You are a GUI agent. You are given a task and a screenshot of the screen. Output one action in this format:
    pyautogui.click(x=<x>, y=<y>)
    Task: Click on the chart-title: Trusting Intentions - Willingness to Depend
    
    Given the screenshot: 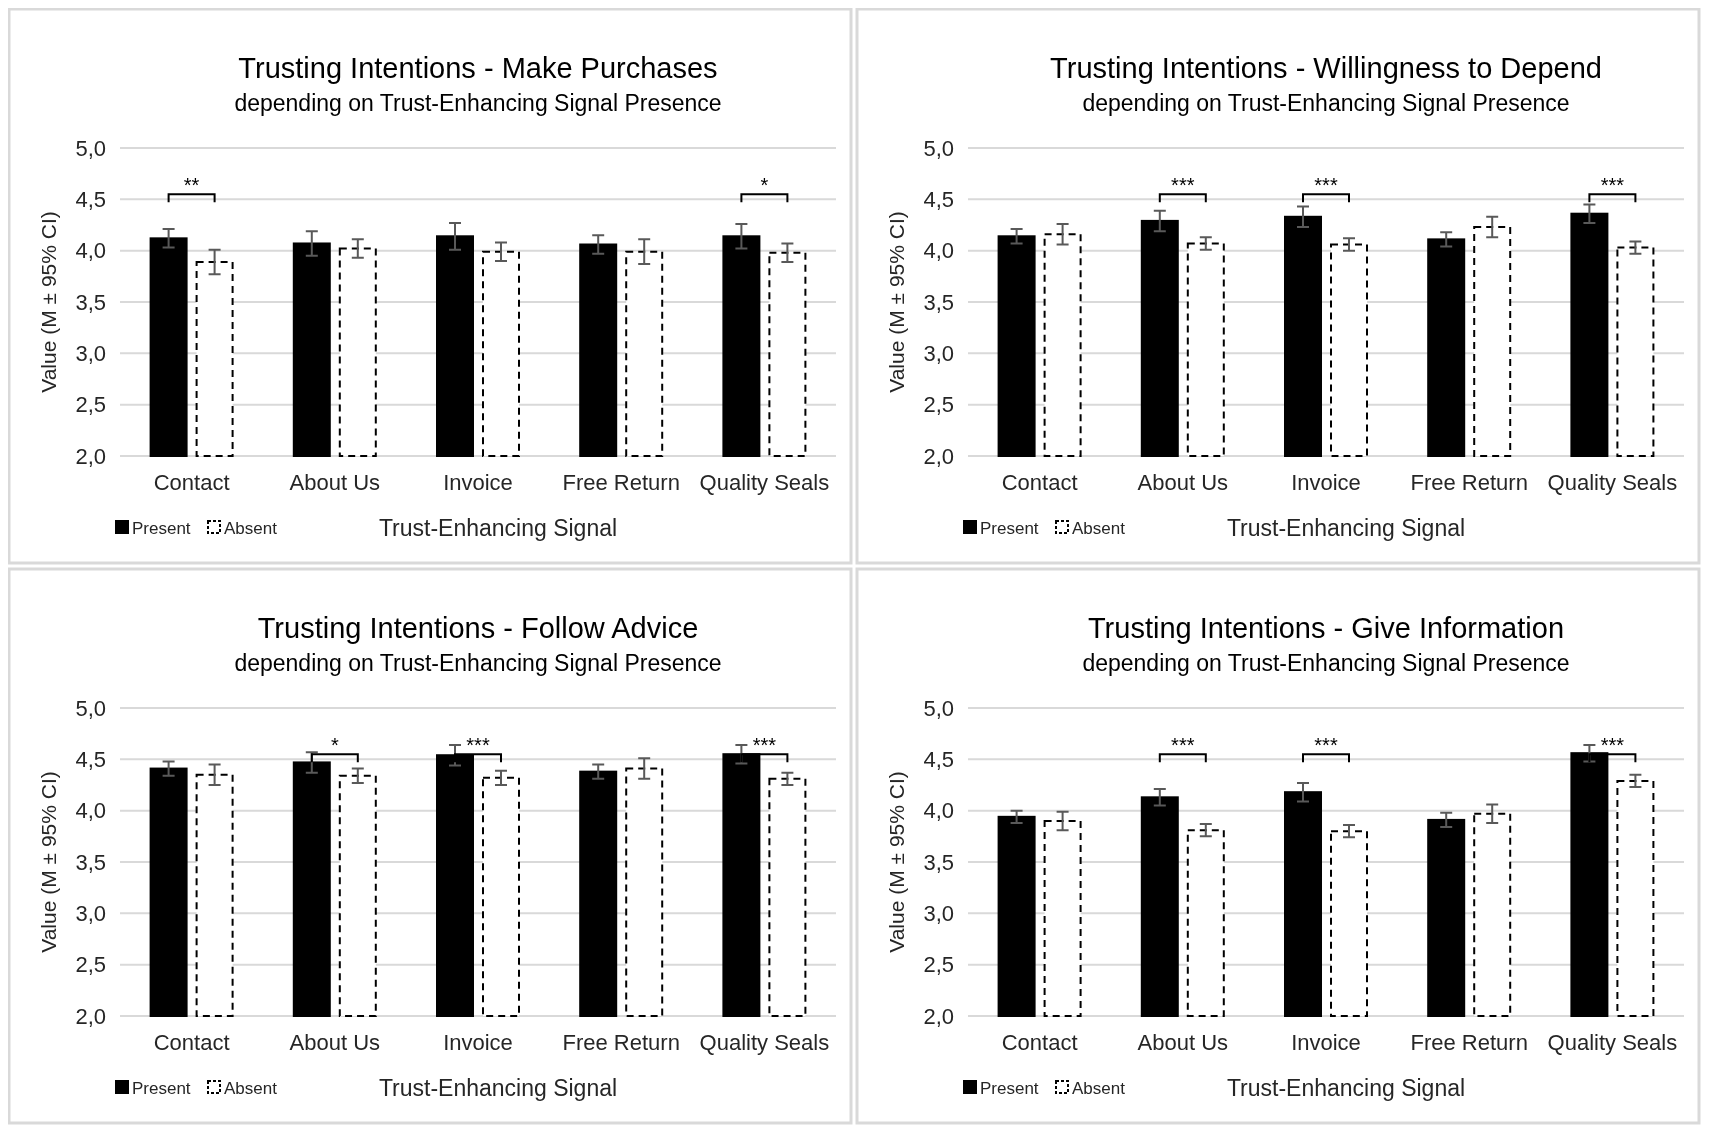 What is the action you would take?
    pyautogui.click(x=1326, y=68)
    